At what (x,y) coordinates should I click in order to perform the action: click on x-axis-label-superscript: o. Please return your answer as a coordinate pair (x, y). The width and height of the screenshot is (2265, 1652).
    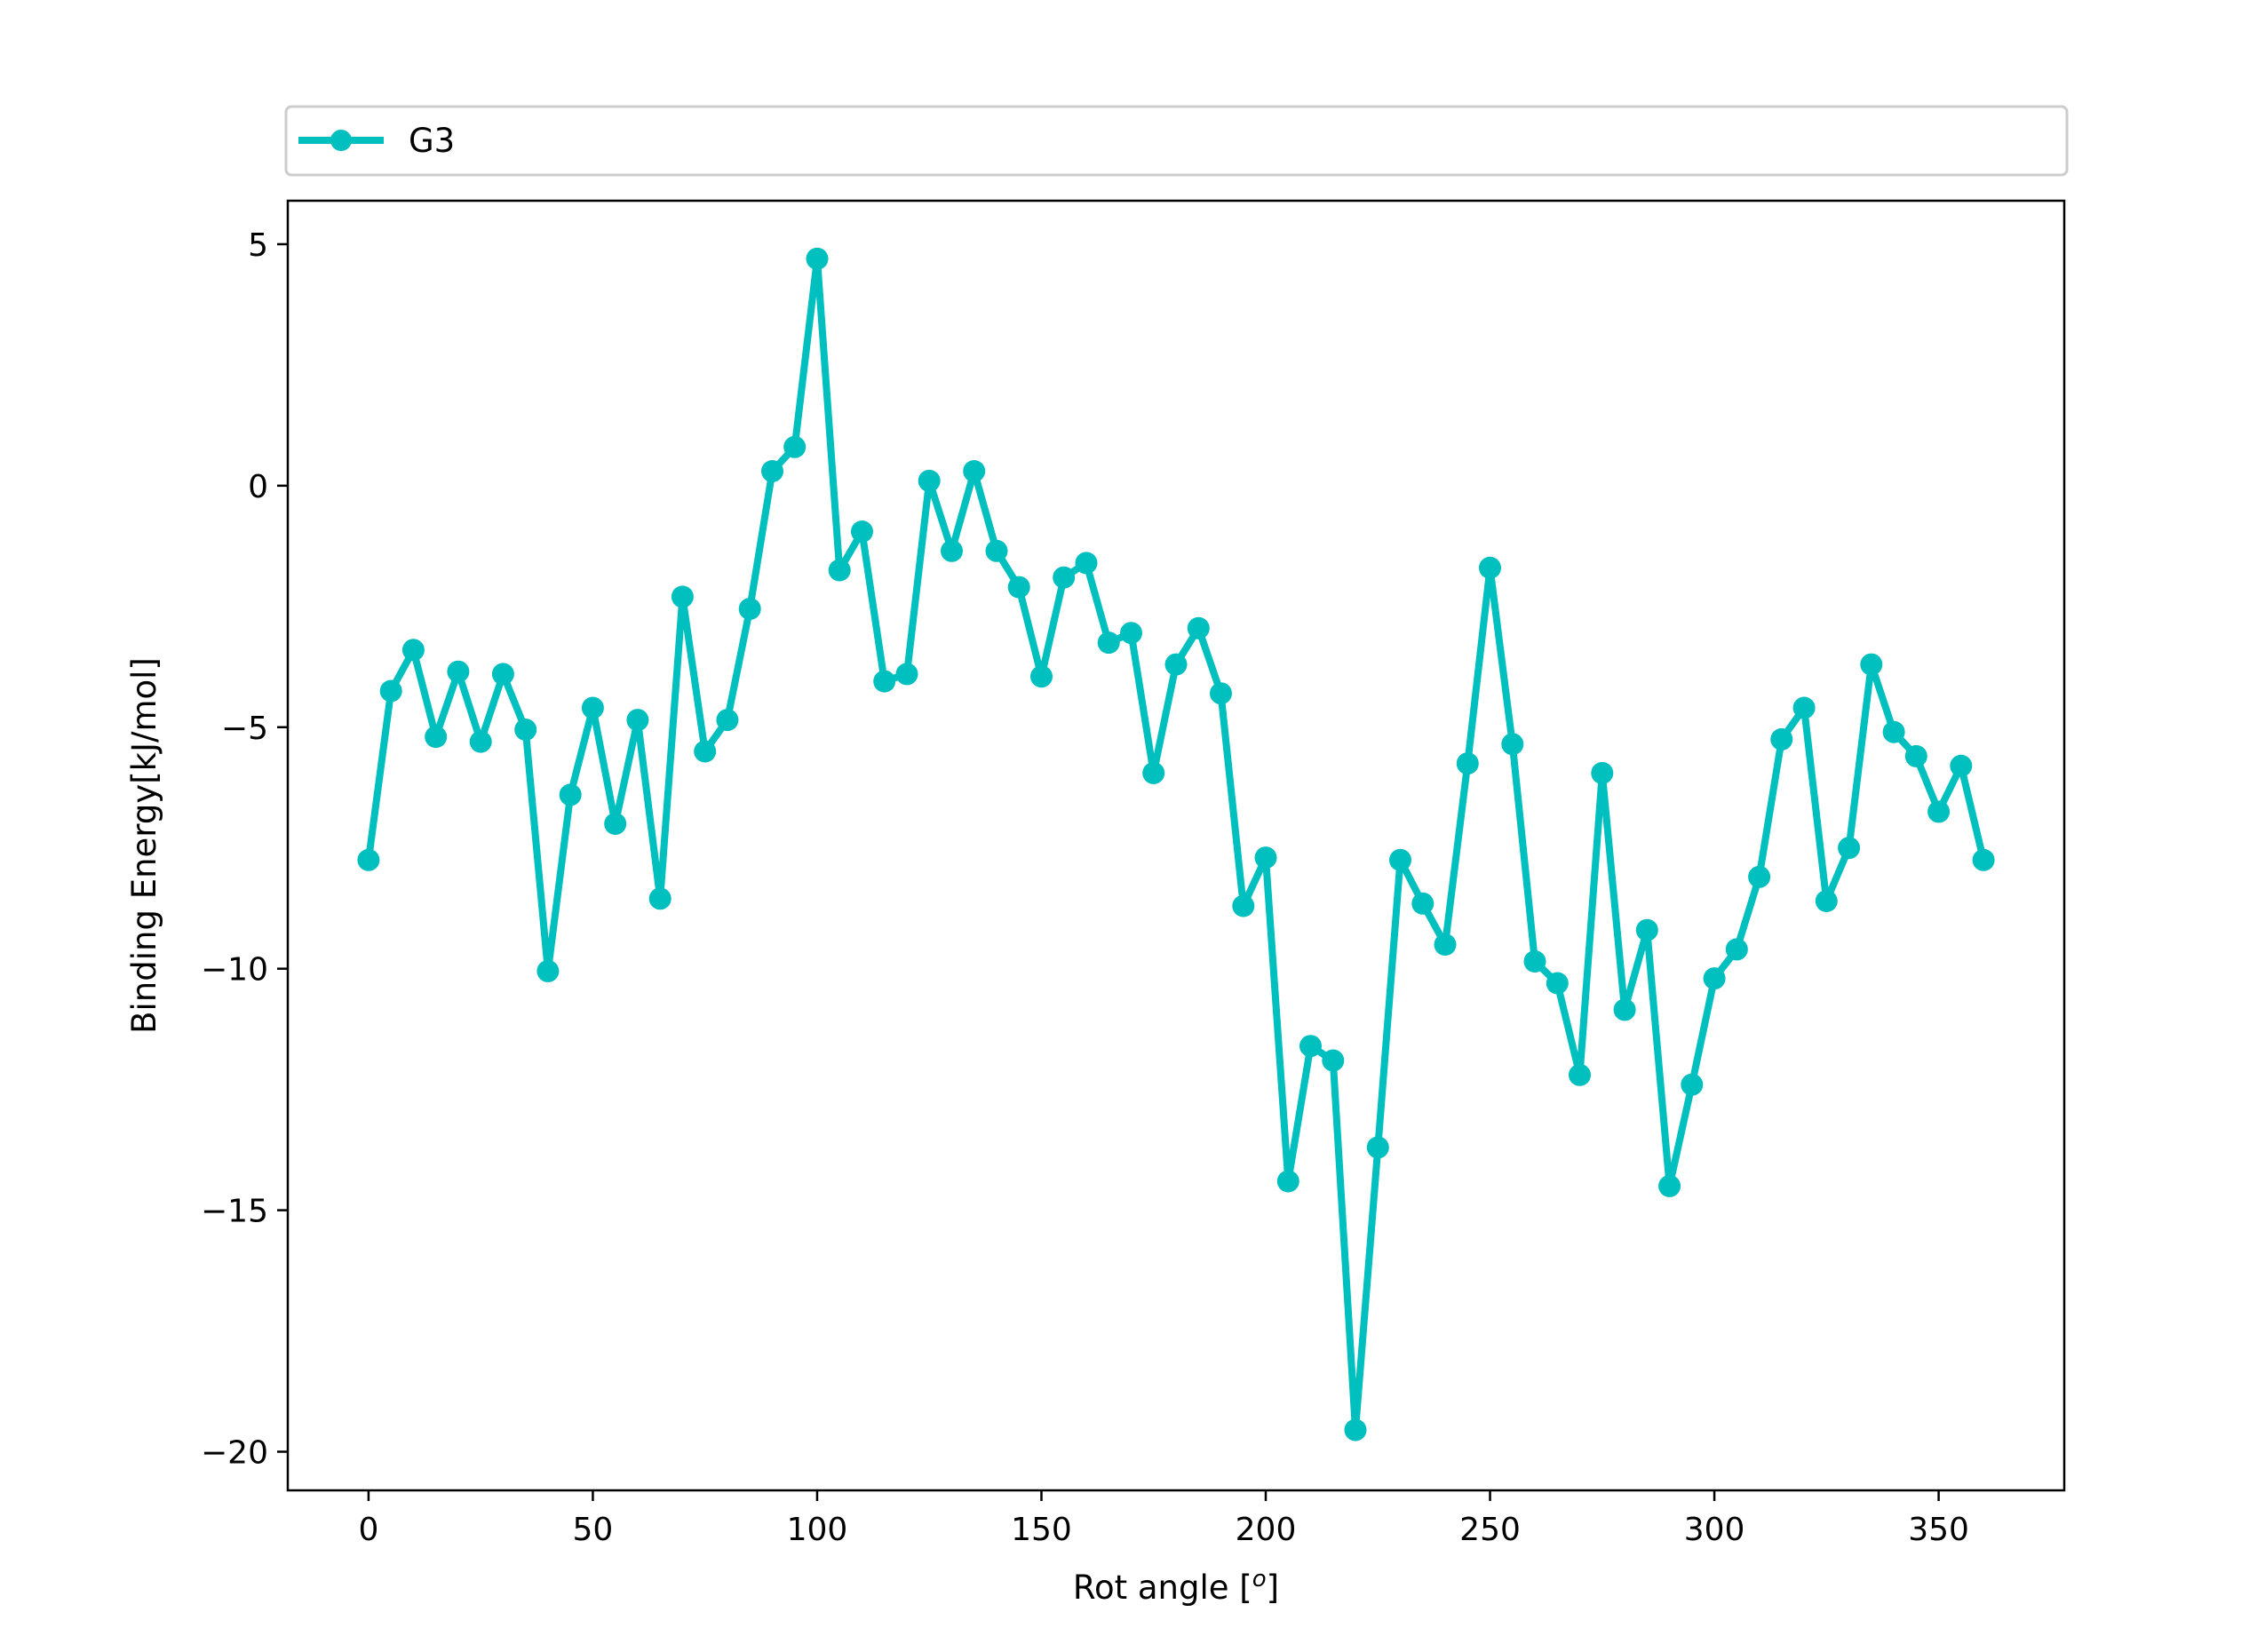
    Looking at the image, I should click on (1259, 1579).